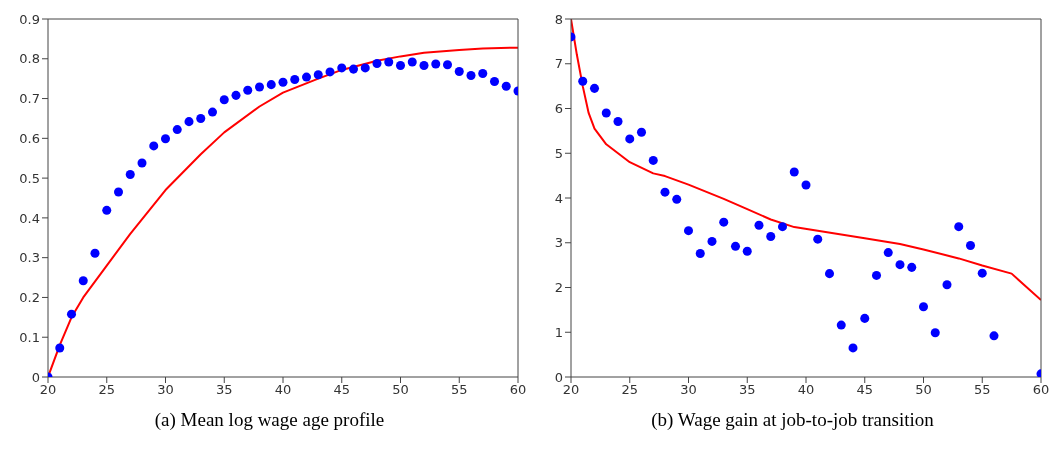 This screenshot has height=450, width=1062. I want to click on x-tick-label: 45, so click(865, 390).